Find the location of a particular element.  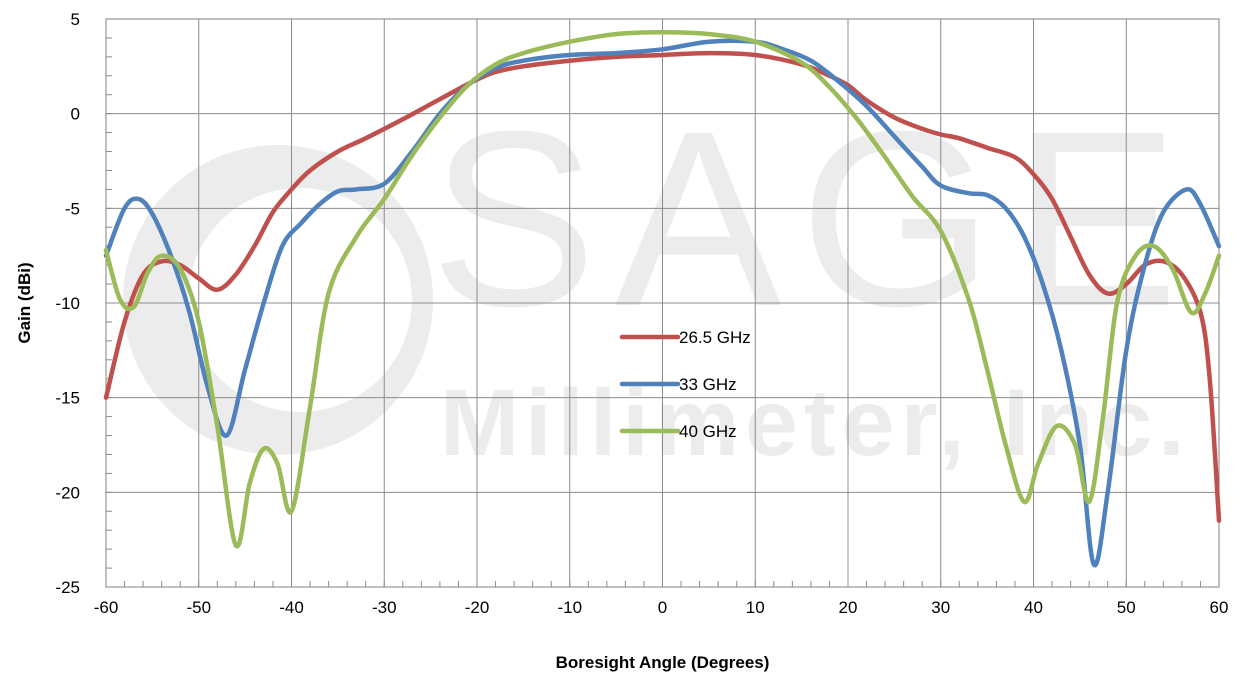

x-tick-label: -20 is located at coordinates (477, 607).